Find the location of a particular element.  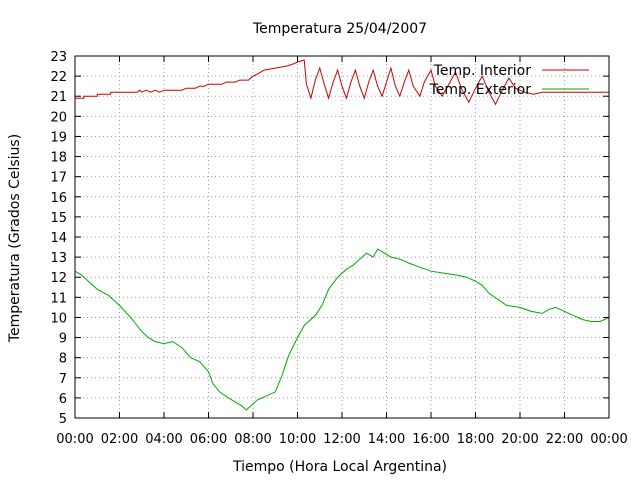

y-tick-label: 9 is located at coordinates (63, 339).